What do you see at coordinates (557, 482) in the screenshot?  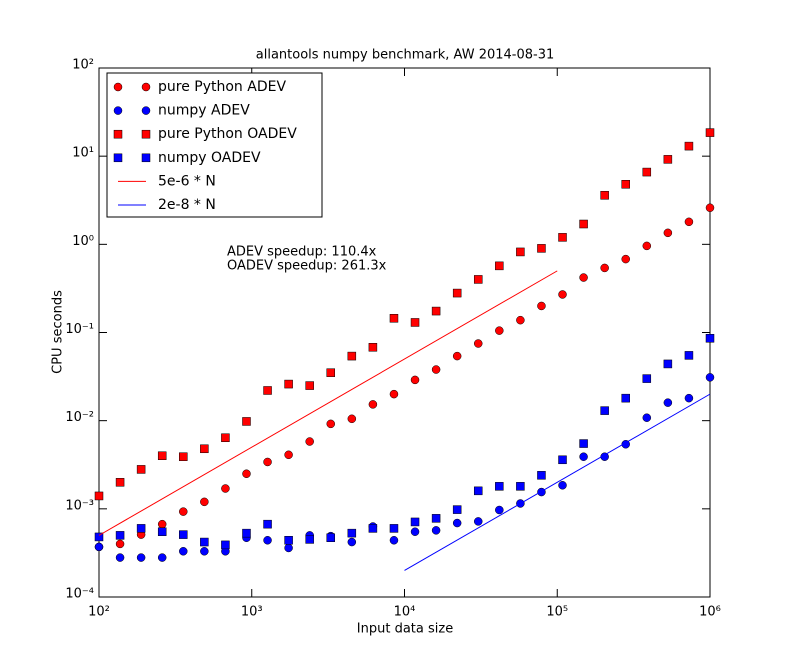 I see `fit-line` at bounding box center [557, 482].